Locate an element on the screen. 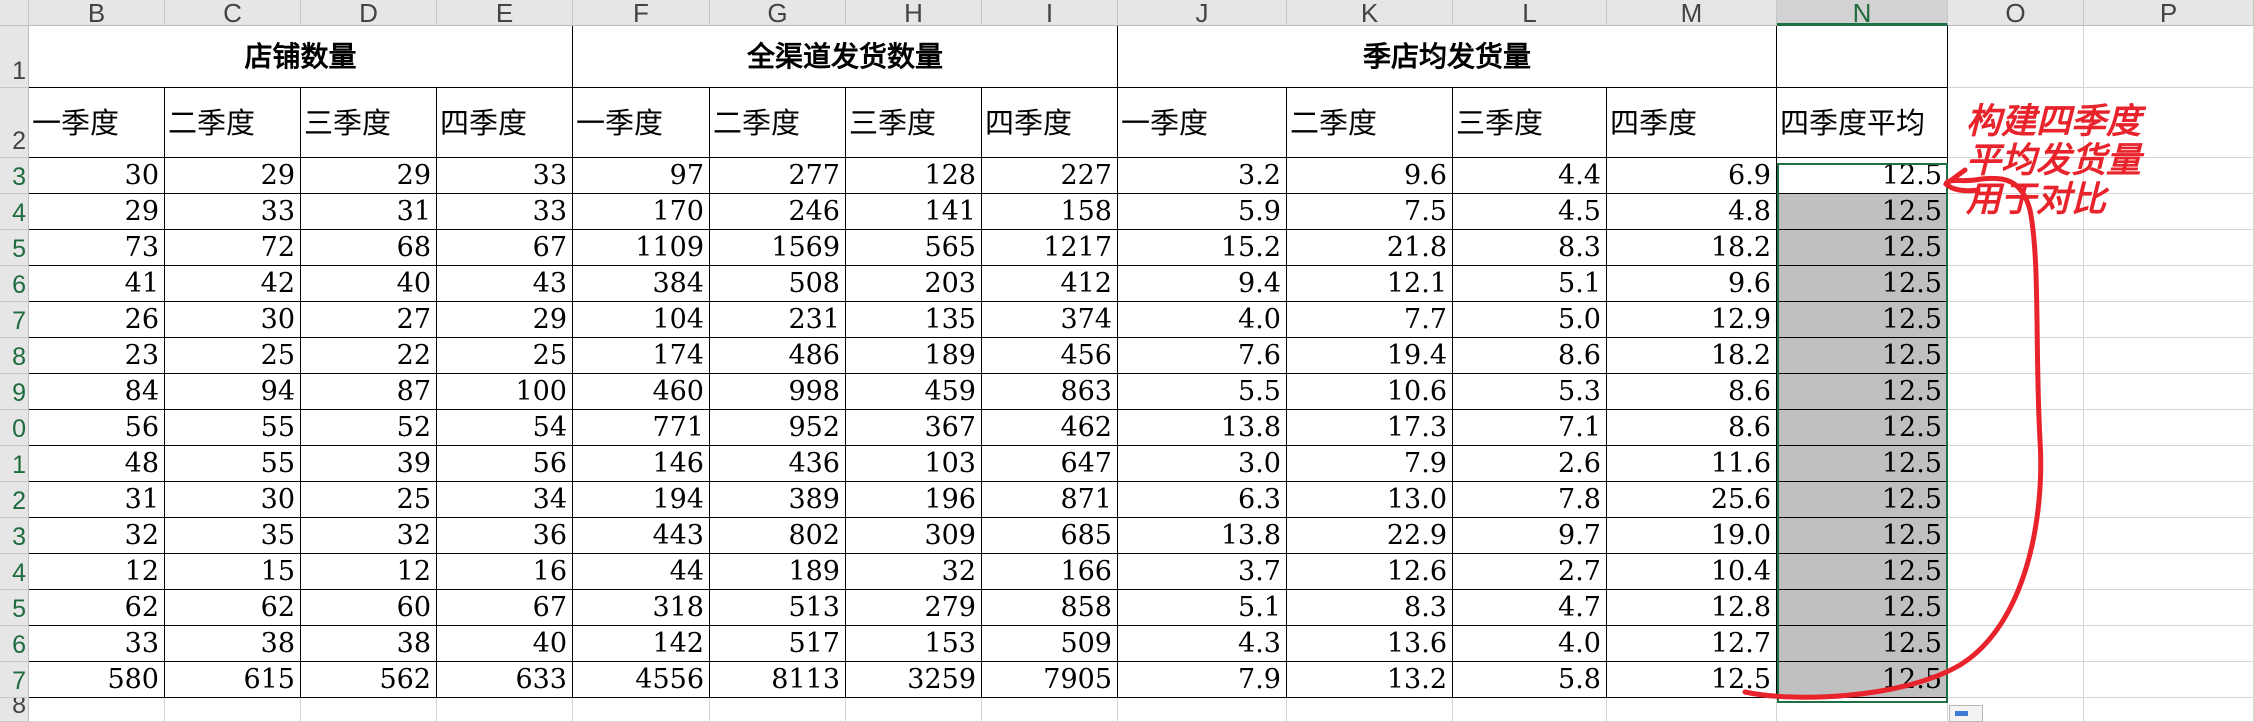  data-cell: 580 is located at coordinates (97, 680).